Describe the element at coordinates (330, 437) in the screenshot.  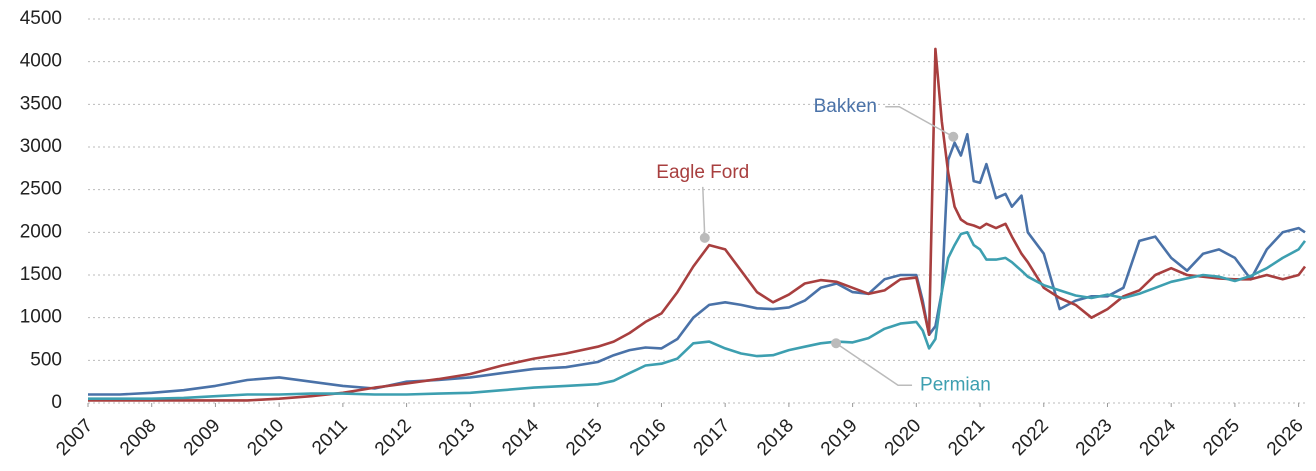
I see `x-tick-label: 2011` at that location.